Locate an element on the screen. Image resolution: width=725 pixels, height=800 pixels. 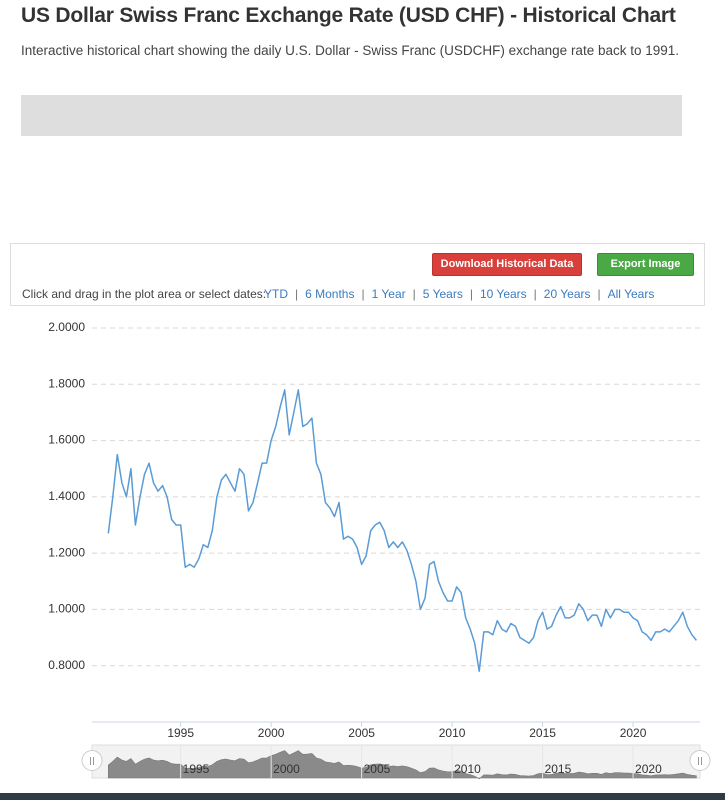
y-tick-label: 1.2000 is located at coordinates (66, 552).